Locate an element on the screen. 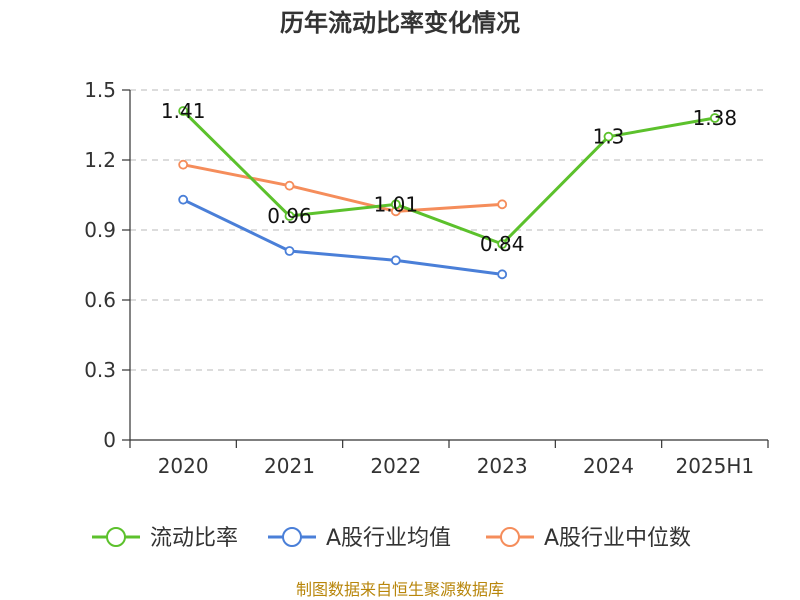 This screenshot has width=800, height=600. data-label: 1.38 is located at coordinates (715, 118).